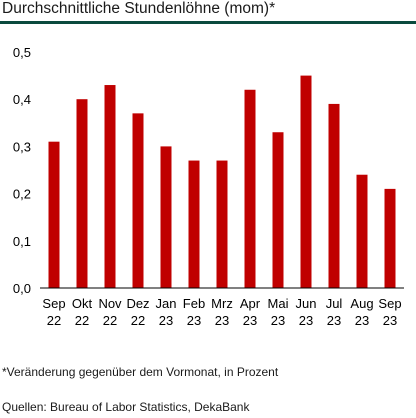 Image resolution: width=416 pixels, height=418 pixels. I want to click on x-tick-label-month: Mai, so click(278, 303).